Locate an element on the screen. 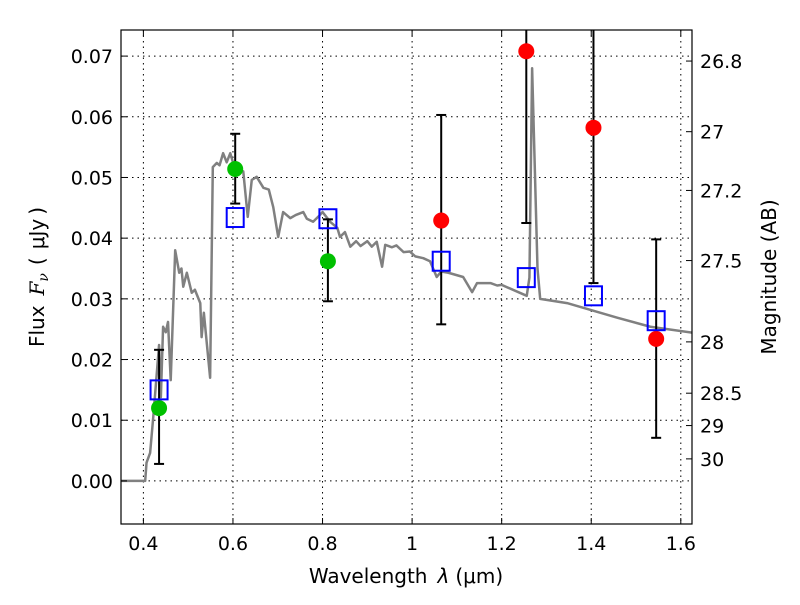 The height and width of the screenshot is (605, 800). y-tick-label: 0.07 is located at coordinates (92, 57).